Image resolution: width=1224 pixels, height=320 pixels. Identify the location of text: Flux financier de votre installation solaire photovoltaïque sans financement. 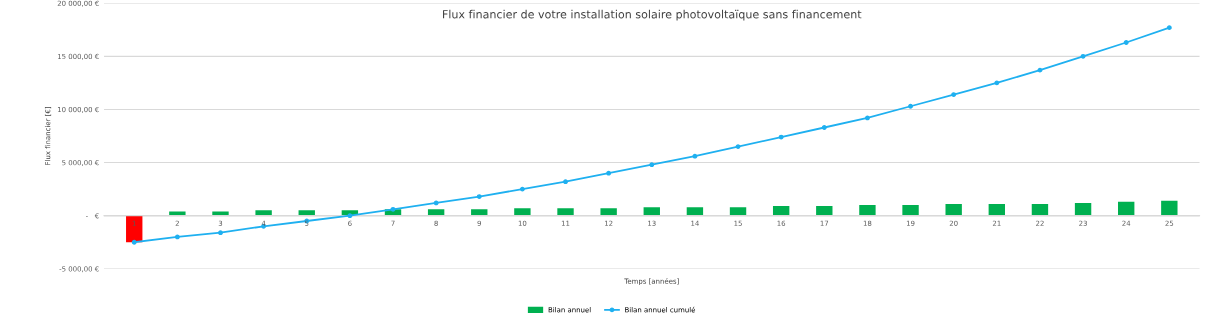
(652, 15).